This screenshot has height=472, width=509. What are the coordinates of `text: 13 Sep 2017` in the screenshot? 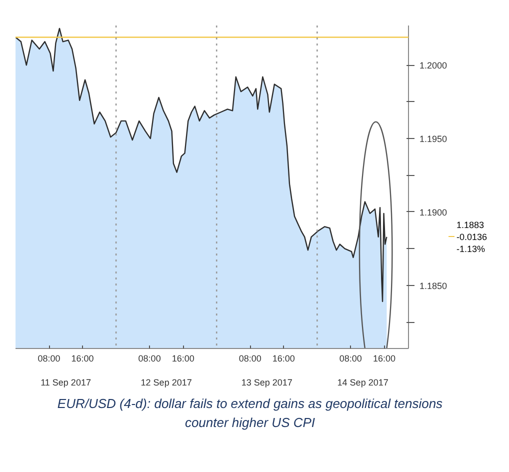 It's located at (266, 383).